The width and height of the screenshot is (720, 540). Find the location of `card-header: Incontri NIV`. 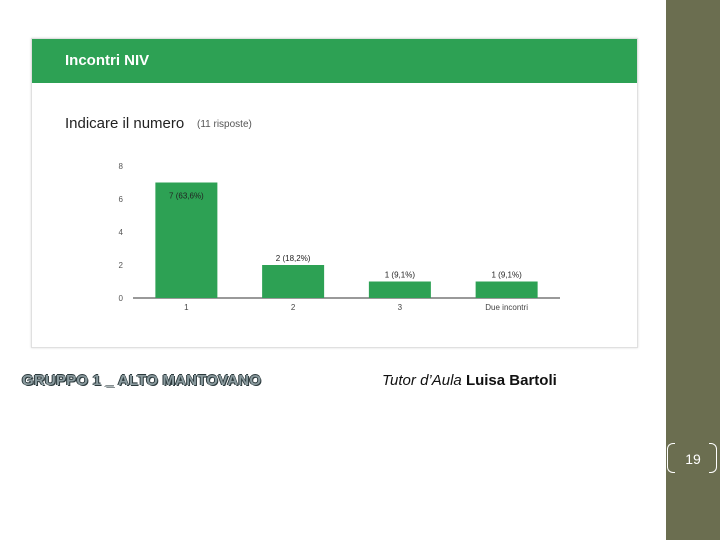

card-header: Incontri NIV is located at coordinates (334, 61).